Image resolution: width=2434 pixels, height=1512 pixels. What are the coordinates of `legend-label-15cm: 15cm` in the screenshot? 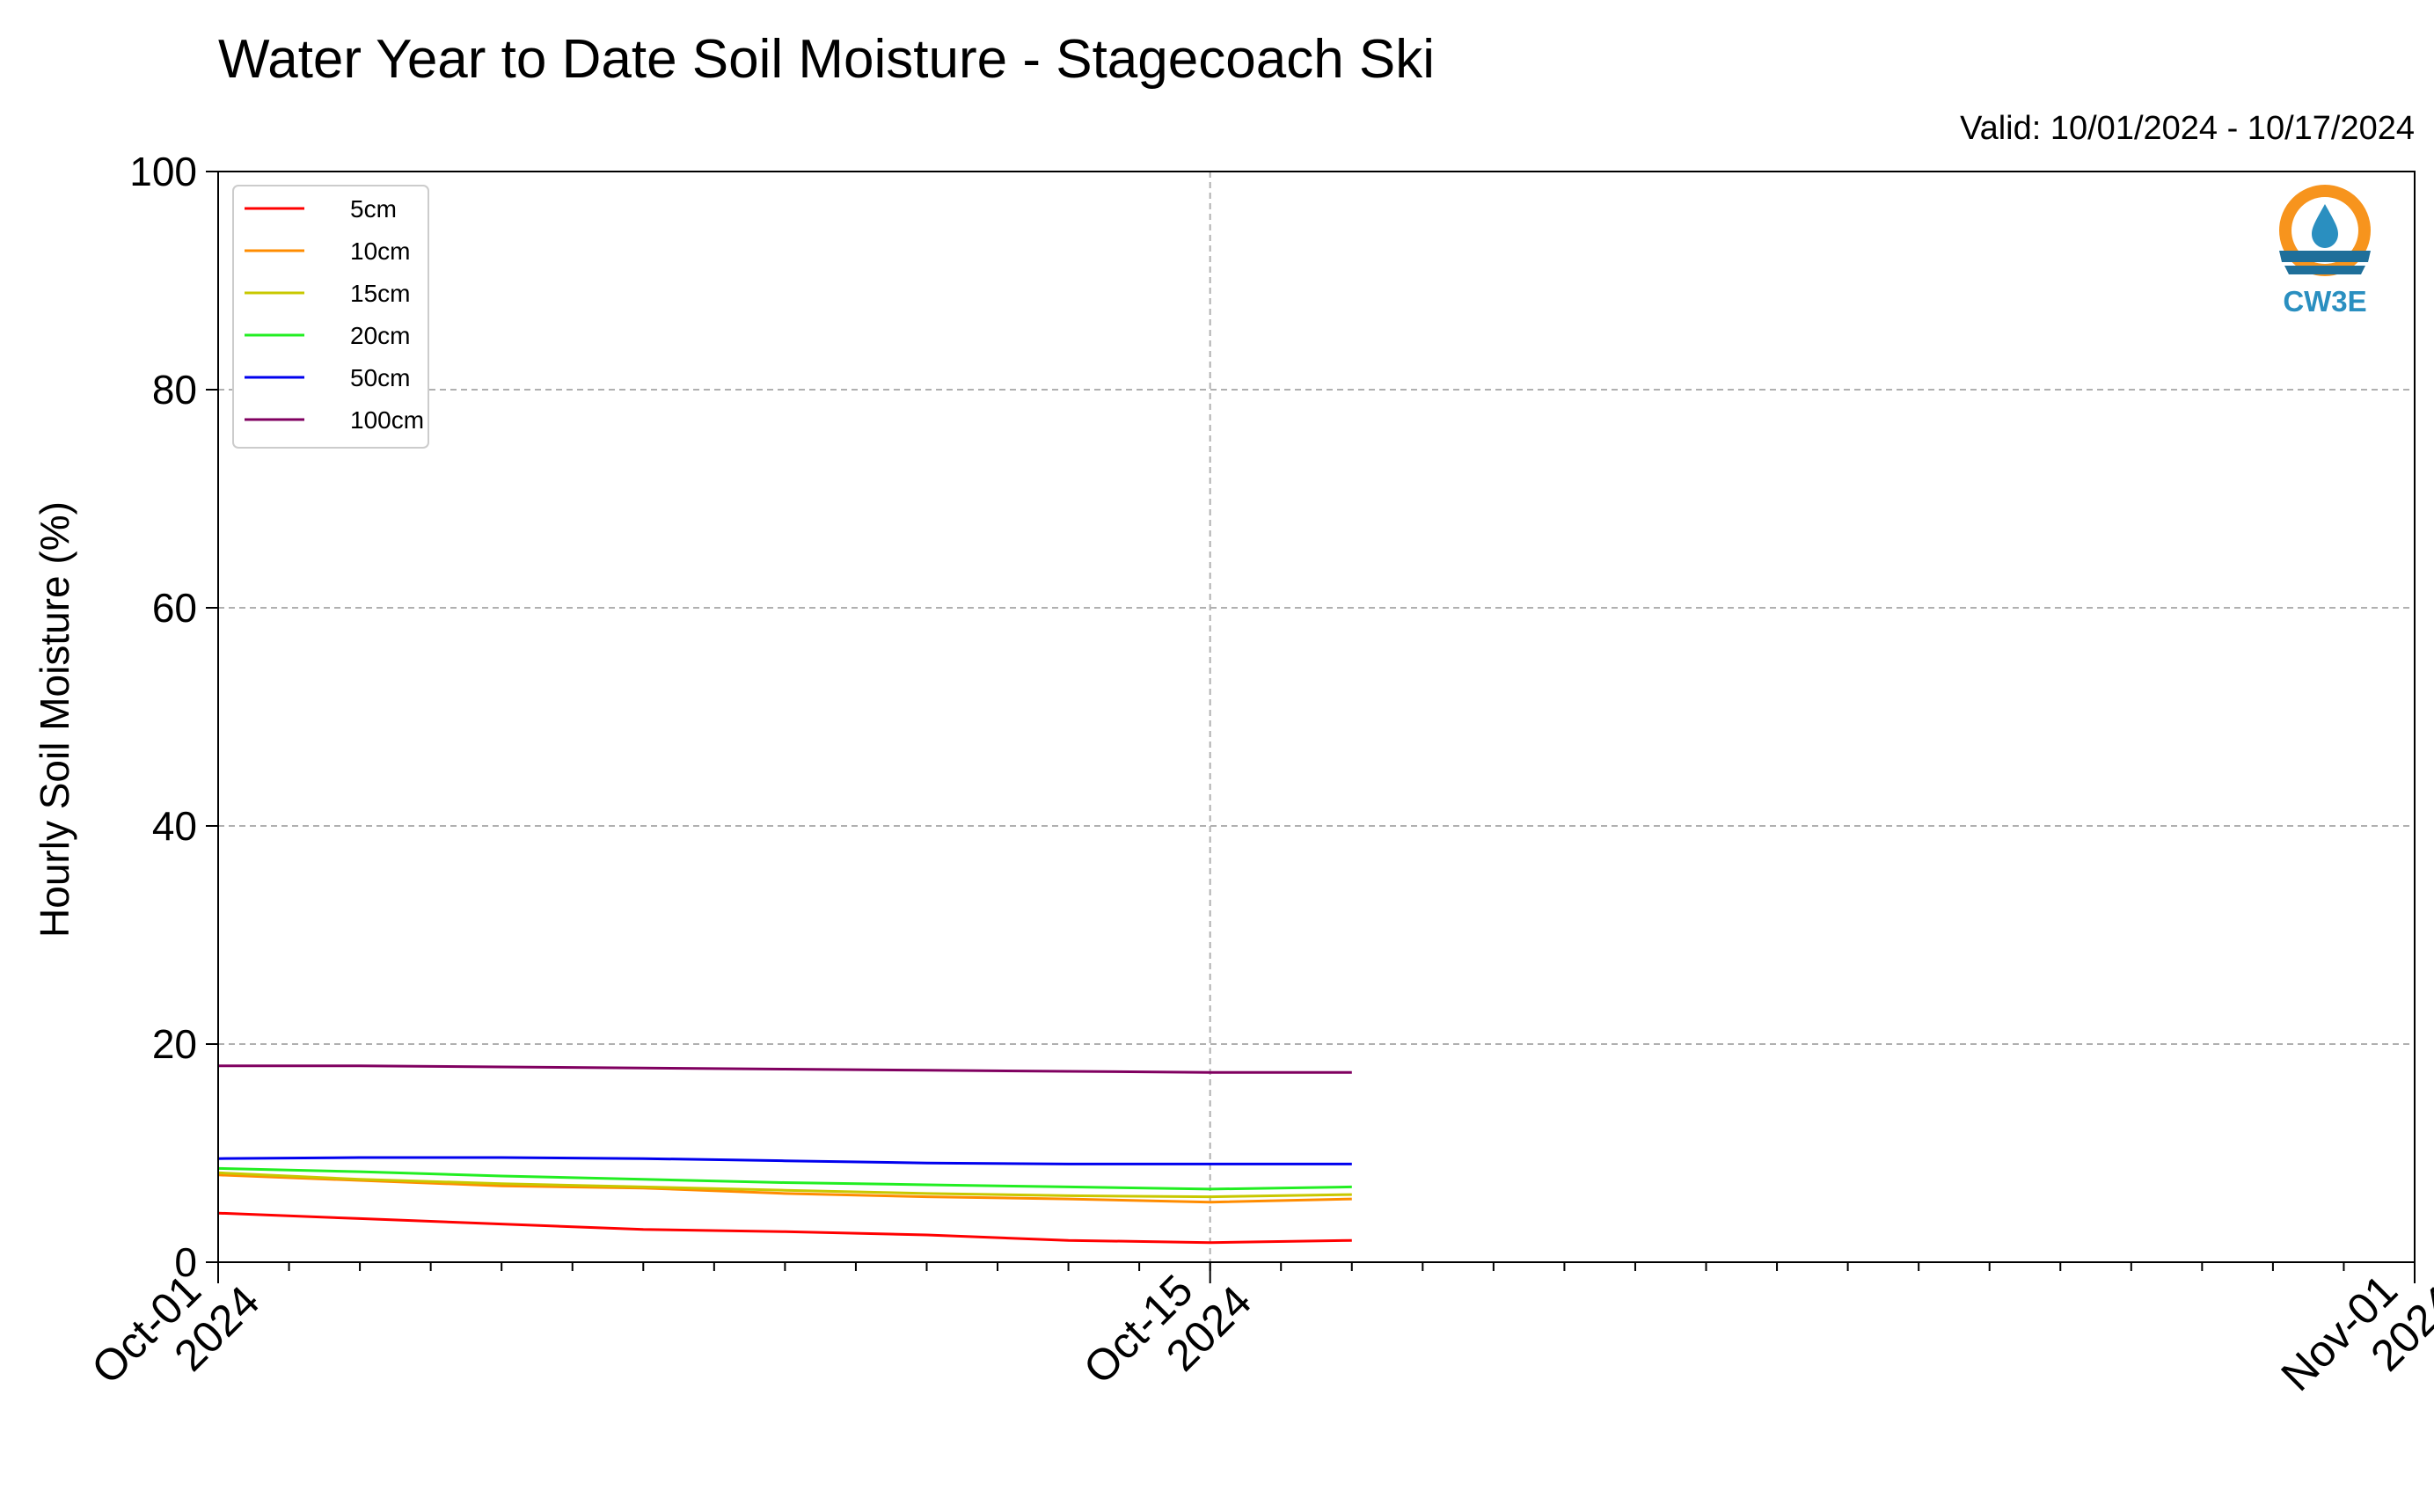 It's located at (380, 293).